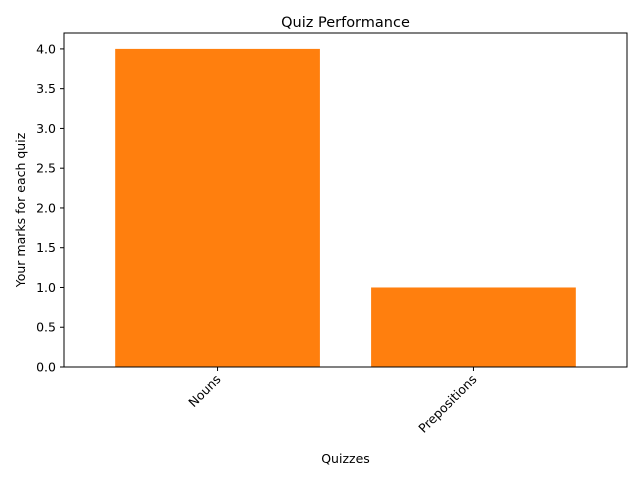  I want to click on y-tick-label: 2.0, so click(46, 207).